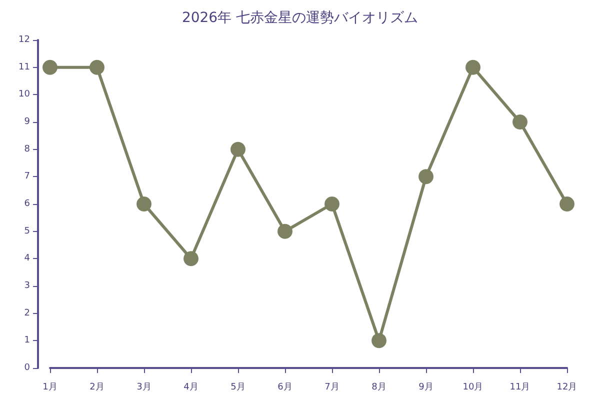 The width and height of the screenshot is (600, 400). Describe the element at coordinates (238, 387) in the screenshot. I see `x-tick-label: 5月` at that location.